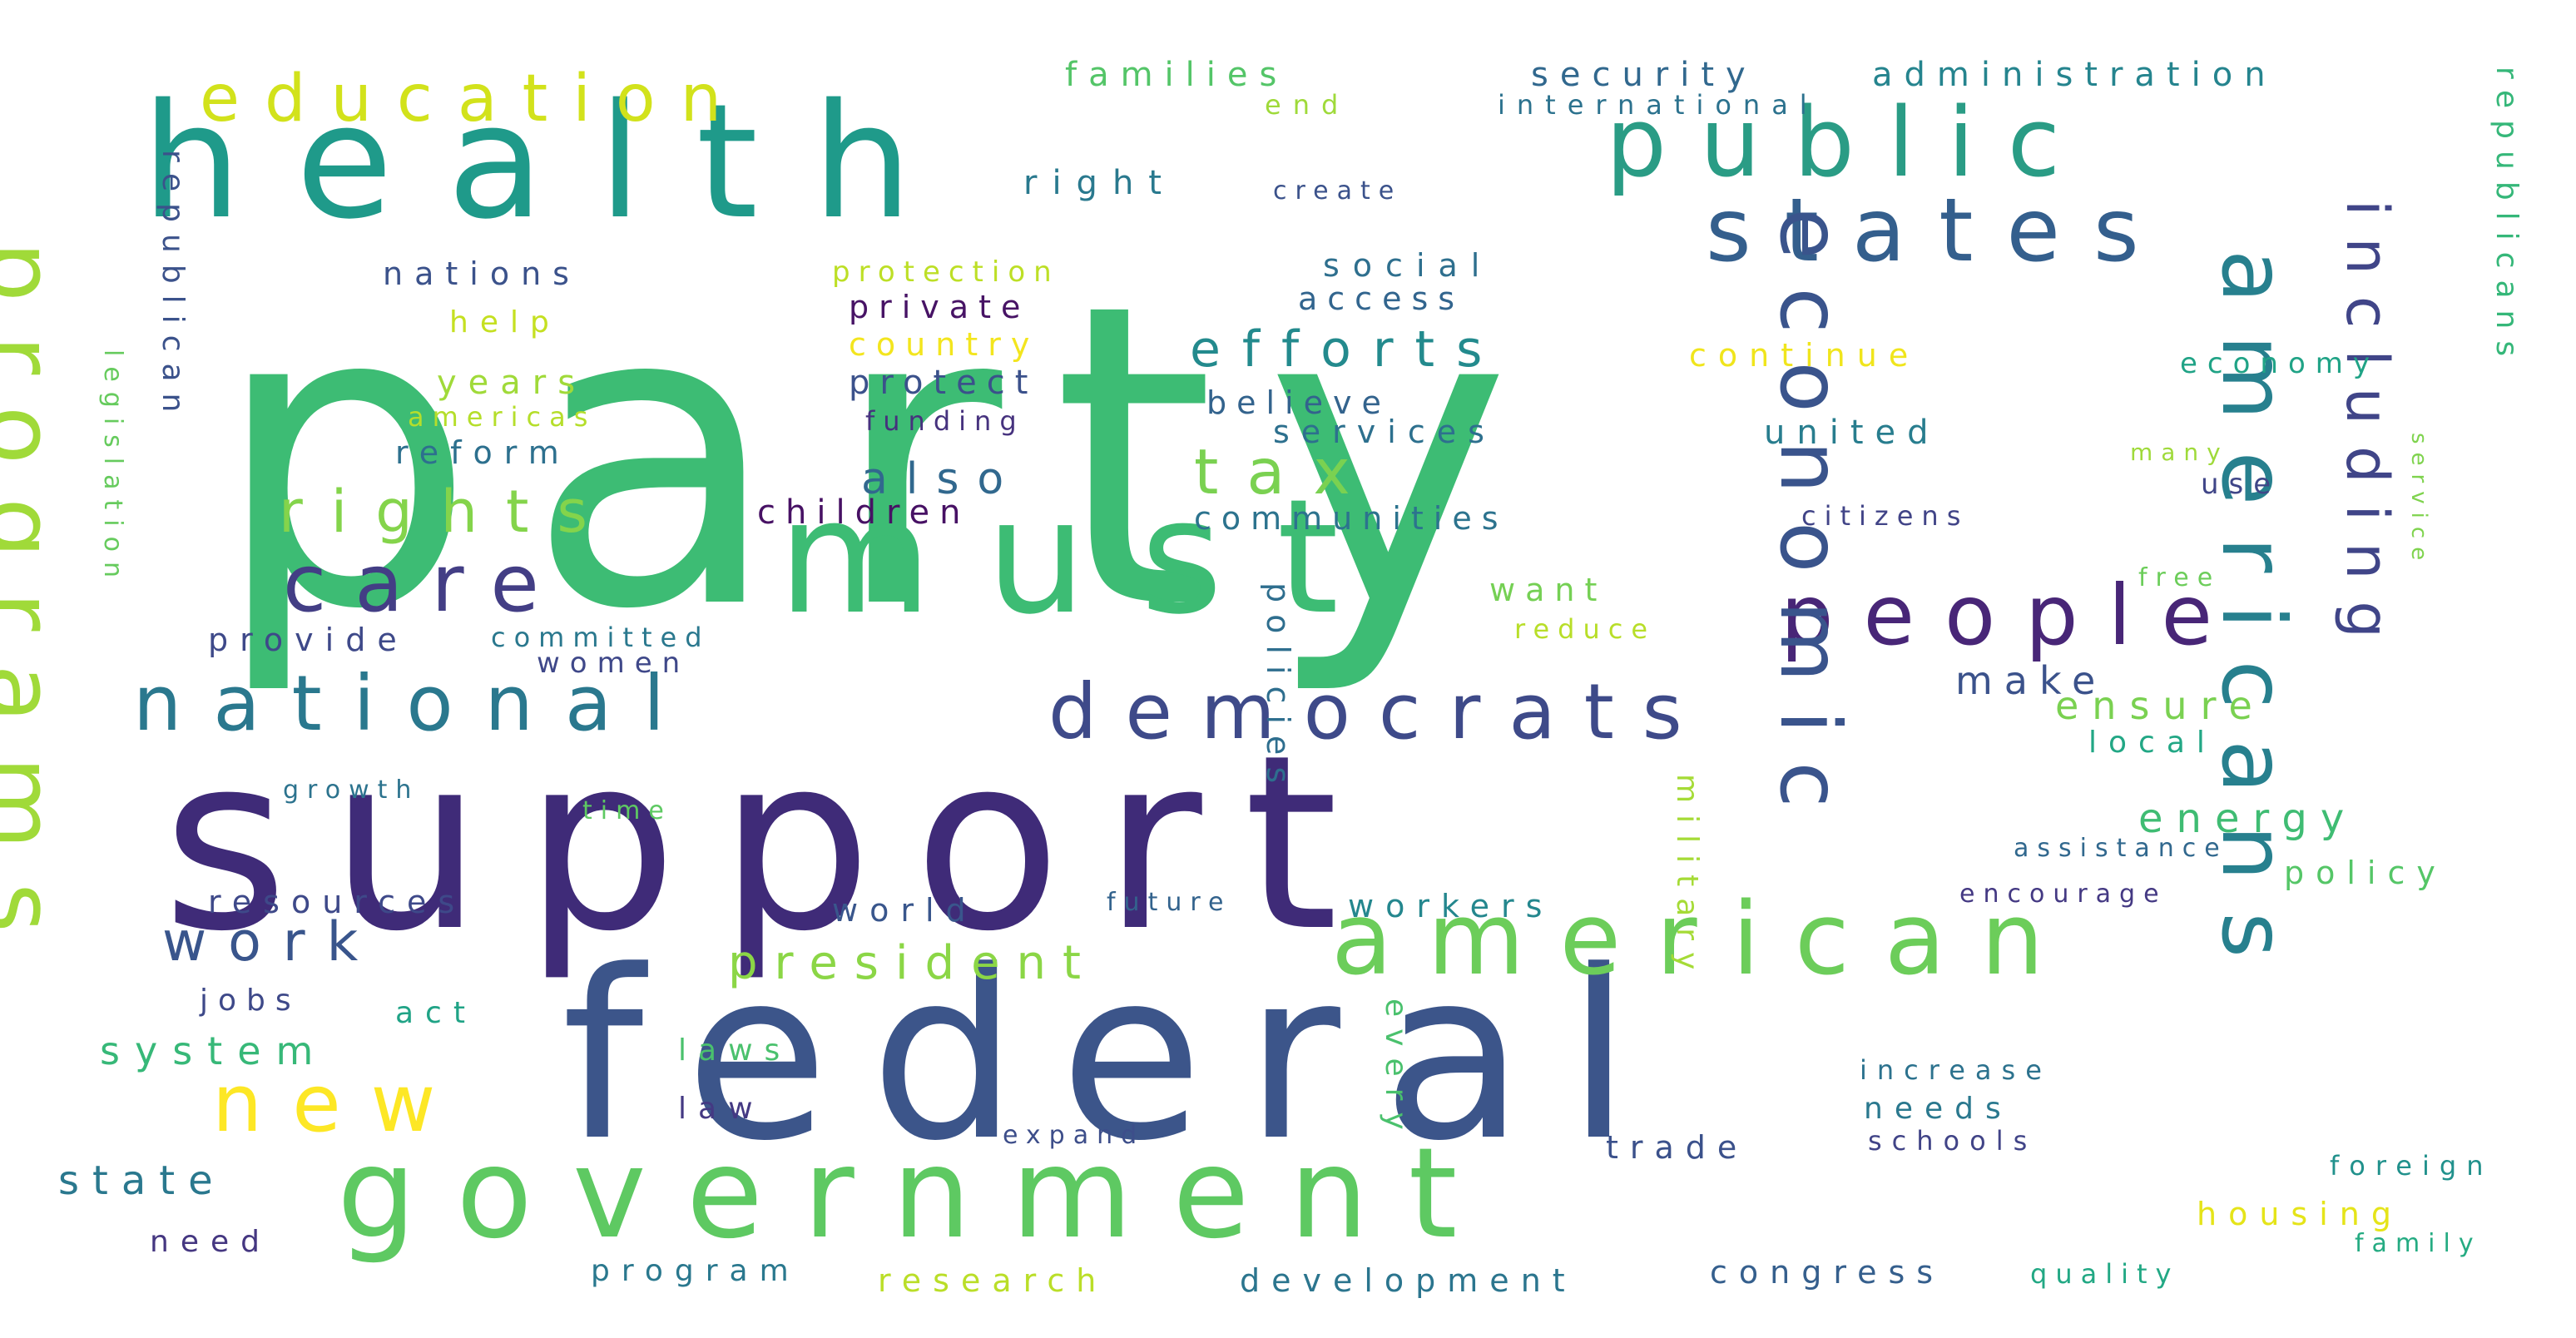  I want to click on cloud-word-years: years, so click(512, 383).